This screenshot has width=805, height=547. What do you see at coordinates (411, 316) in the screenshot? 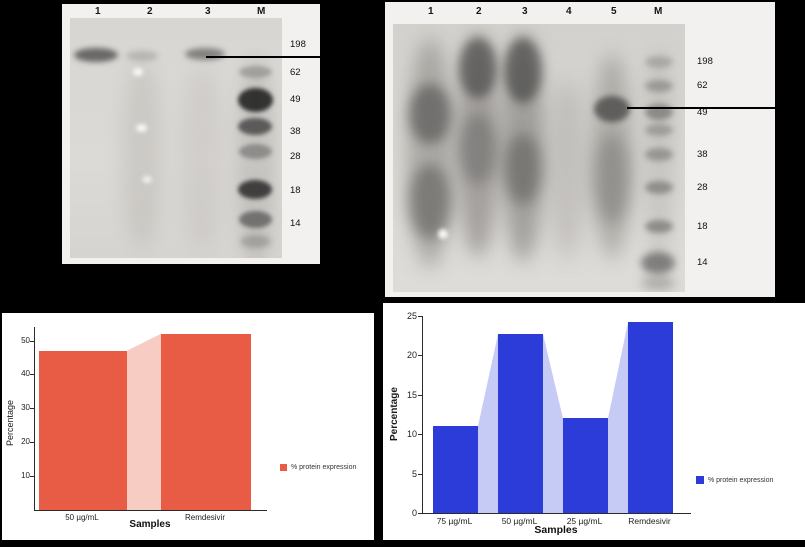
I see `y-tick-label: 25` at bounding box center [411, 316].